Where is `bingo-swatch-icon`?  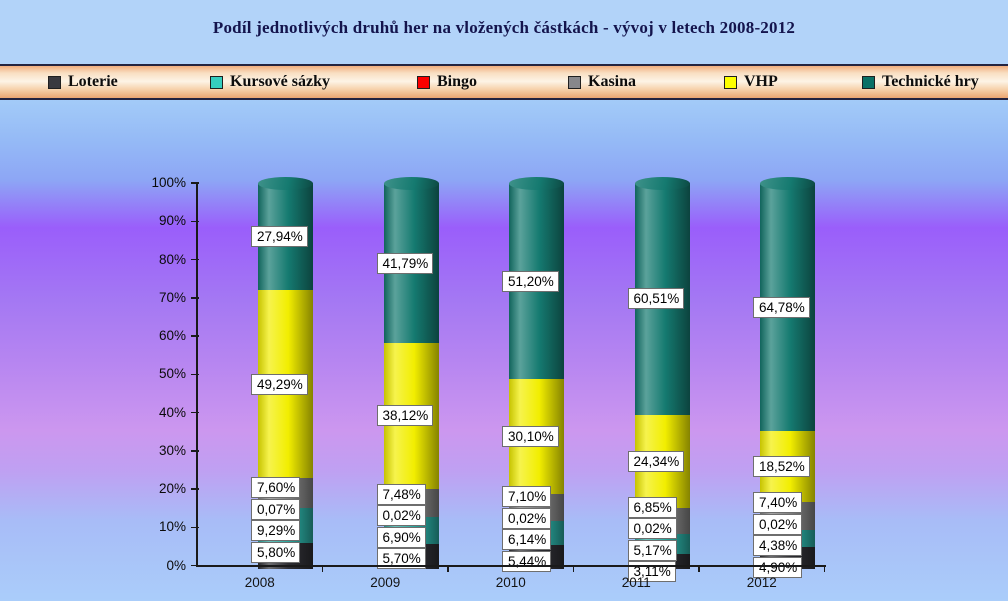 bingo-swatch-icon is located at coordinates (423, 82).